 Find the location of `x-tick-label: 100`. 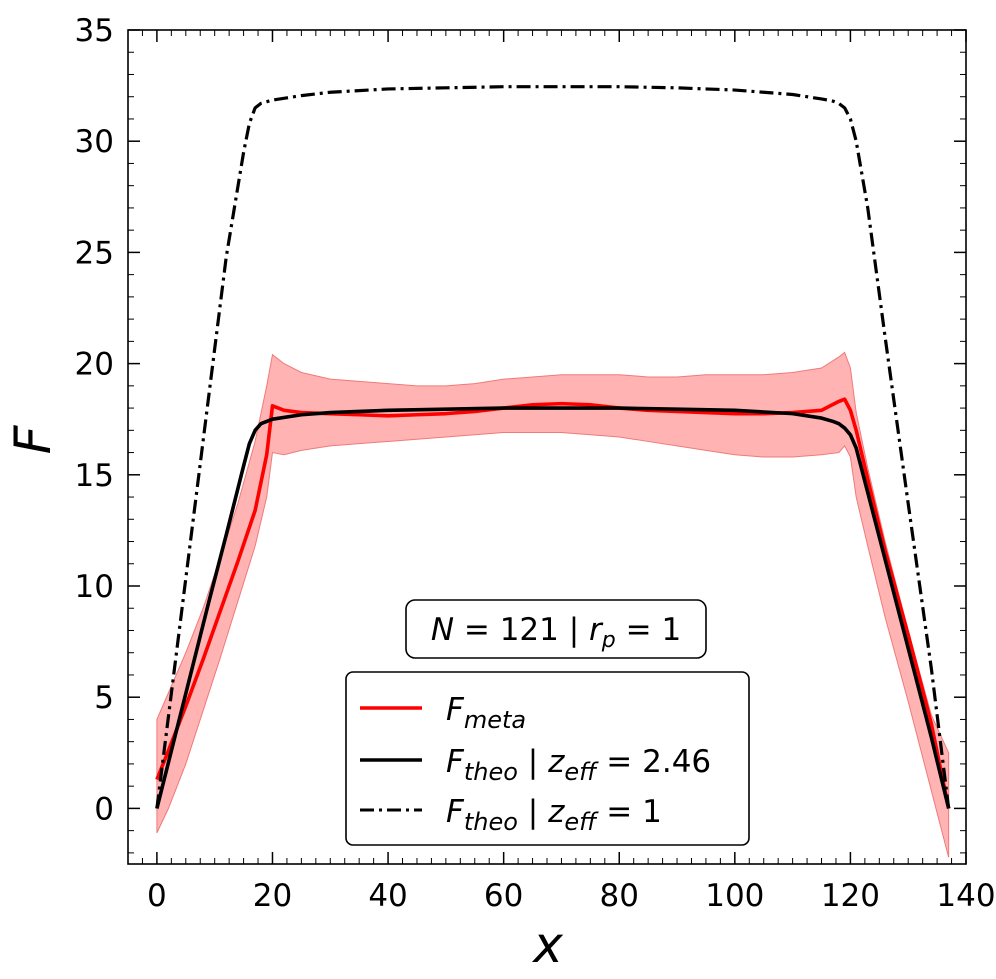

x-tick-label: 100 is located at coordinates (734, 896).